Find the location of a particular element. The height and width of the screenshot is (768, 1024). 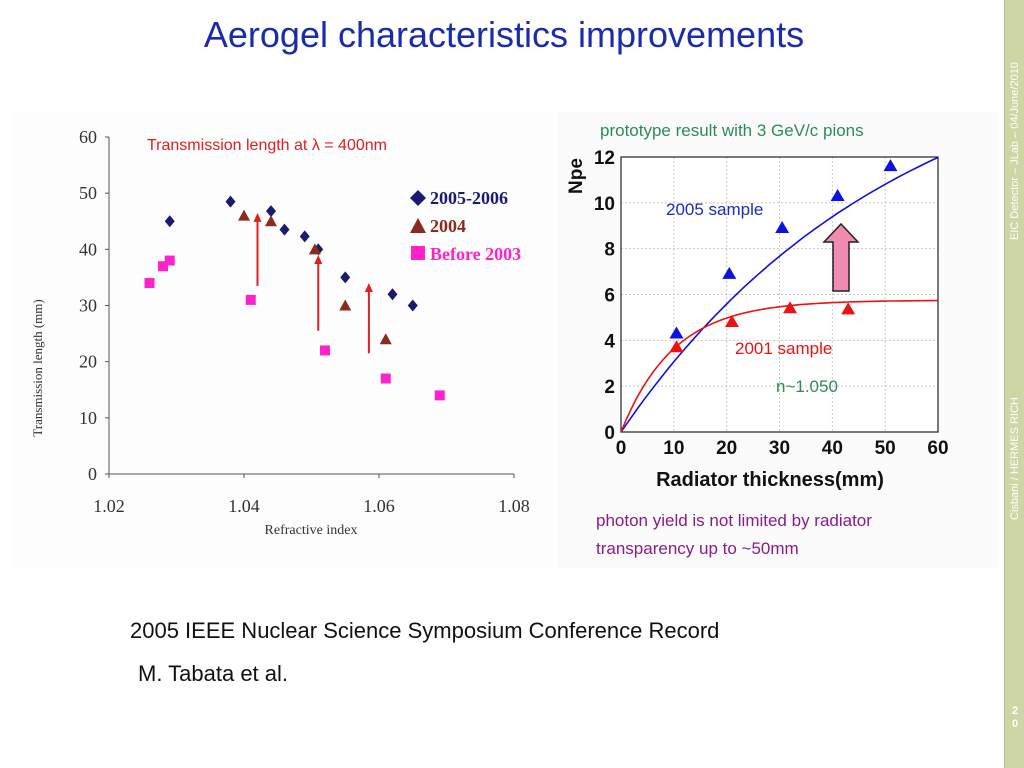

npe-y-tick-label: 8 is located at coordinates (609, 250).